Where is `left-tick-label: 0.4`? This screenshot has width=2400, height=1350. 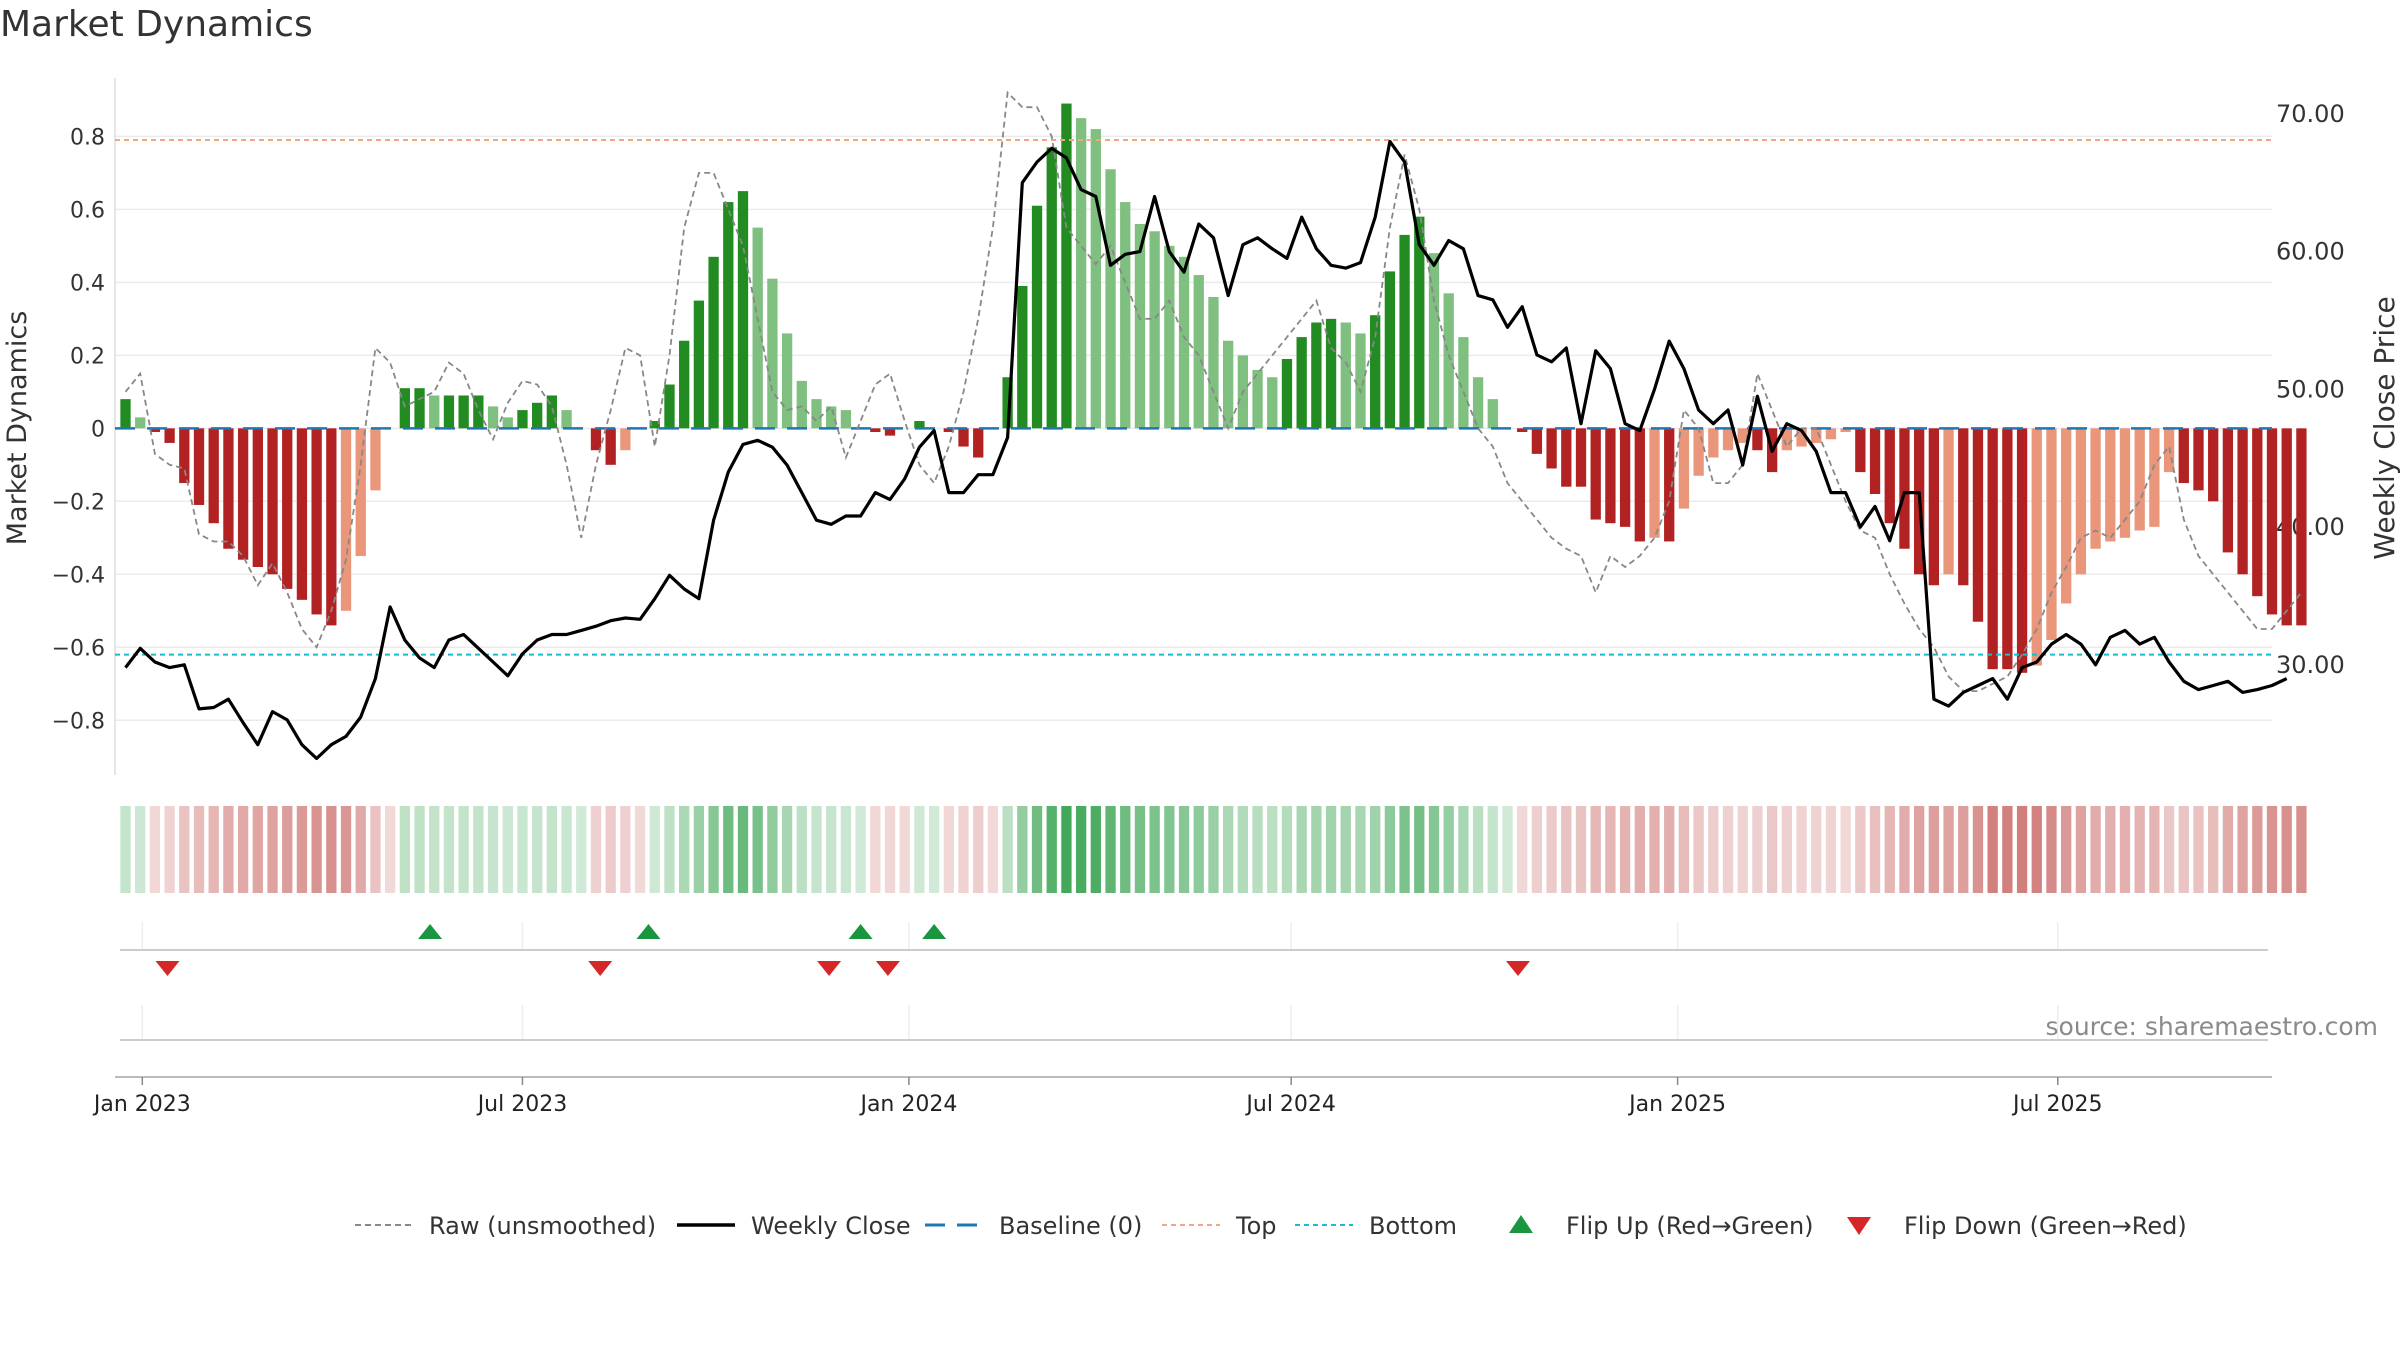
left-tick-label: 0.4 is located at coordinates (87, 283).